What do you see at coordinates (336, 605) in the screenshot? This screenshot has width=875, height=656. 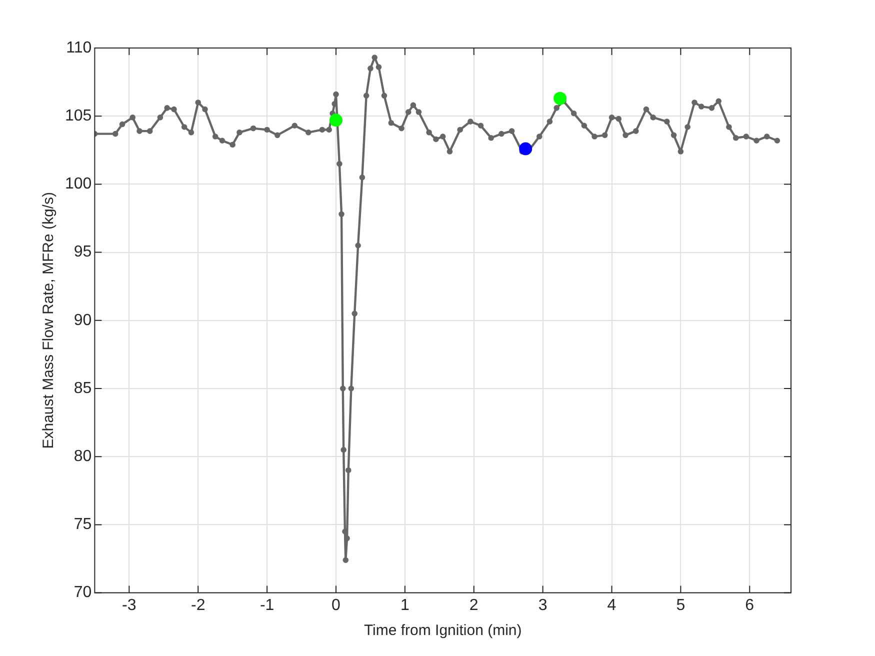 I see `x-tick-label: 0` at bounding box center [336, 605].